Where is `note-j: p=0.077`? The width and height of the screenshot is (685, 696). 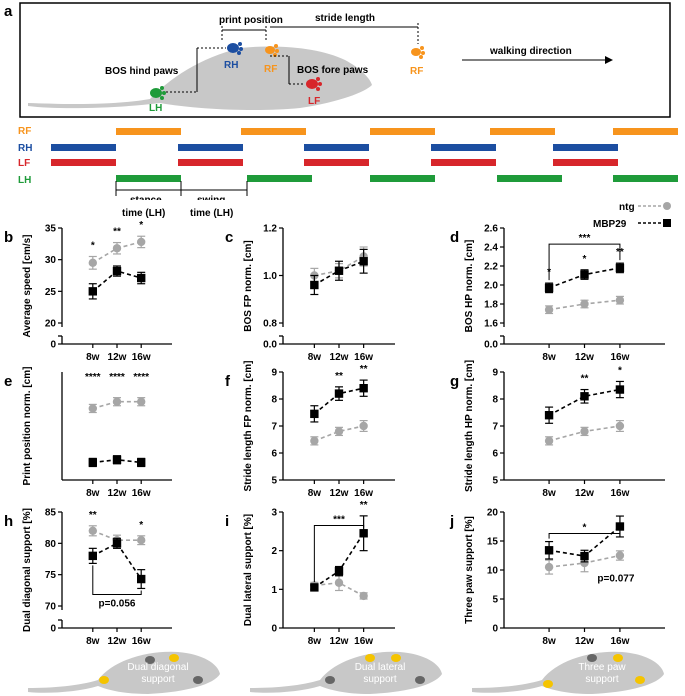 note-j: p=0.077 is located at coordinates (615, 579).